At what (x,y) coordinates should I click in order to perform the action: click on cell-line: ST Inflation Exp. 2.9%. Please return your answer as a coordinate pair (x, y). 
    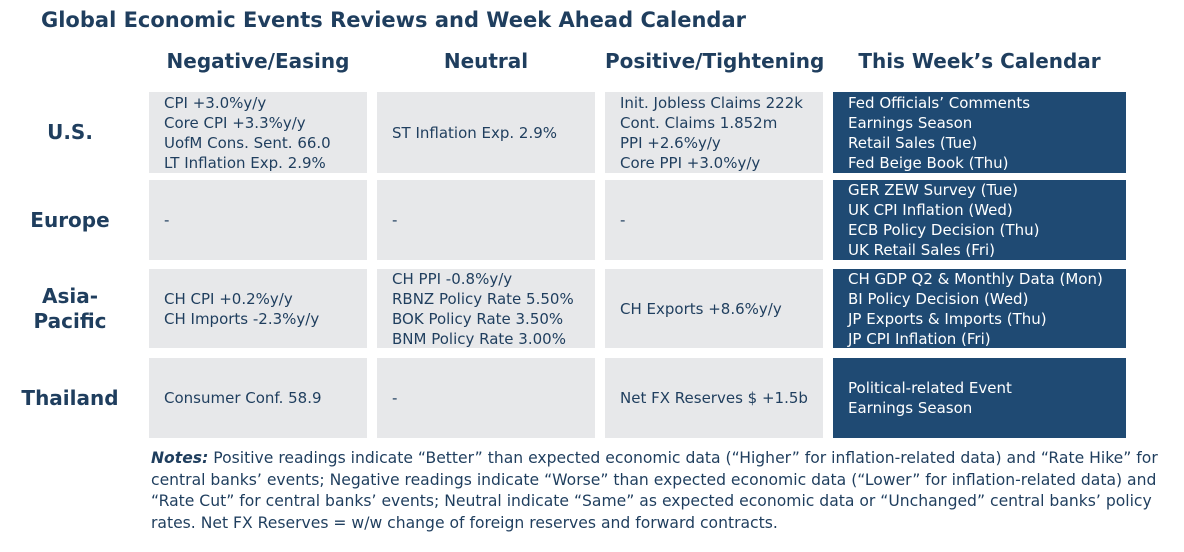
    Looking at the image, I should click on (475, 132).